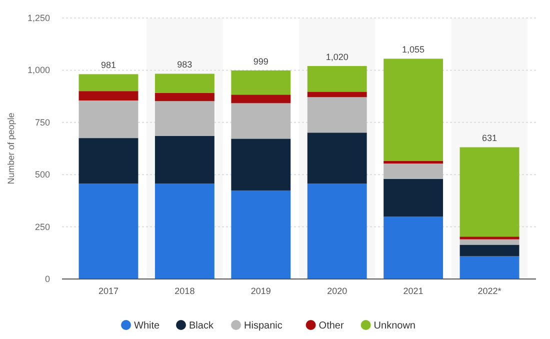 The height and width of the screenshot is (339, 550). What do you see at coordinates (337, 291) in the screenshot?
I see `x-tick-label: 2020` at bounding box center [337, 291].